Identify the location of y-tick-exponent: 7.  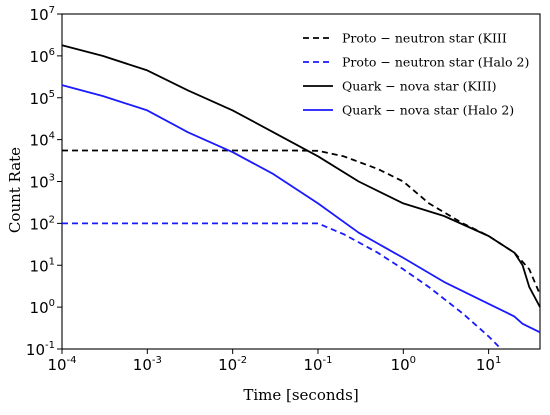
(52, 10).